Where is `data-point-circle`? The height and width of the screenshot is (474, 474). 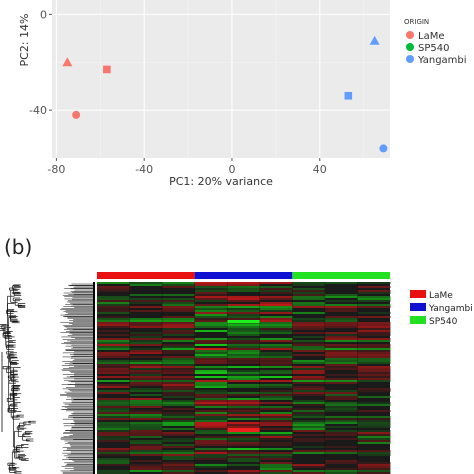
data-point-circle is located at coordinates (383, 148).